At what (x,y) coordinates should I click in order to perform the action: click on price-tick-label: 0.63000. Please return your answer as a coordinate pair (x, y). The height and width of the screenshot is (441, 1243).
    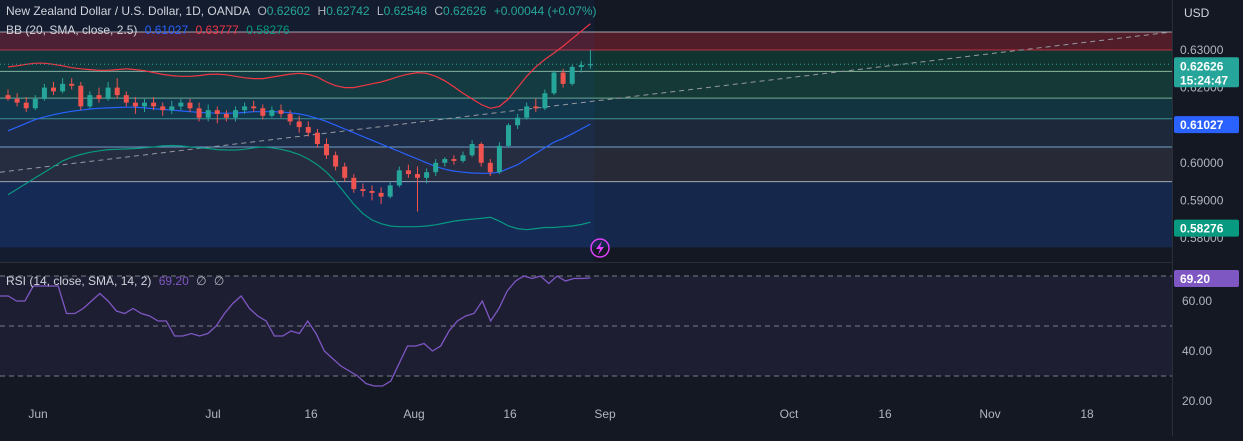
    Looking at the image, I should click on (1202, 50).